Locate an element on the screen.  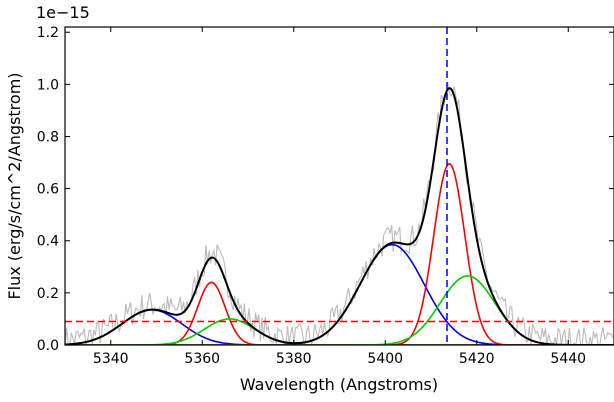
y-tick-label: 1.0 is located at coordinates (48, 85).